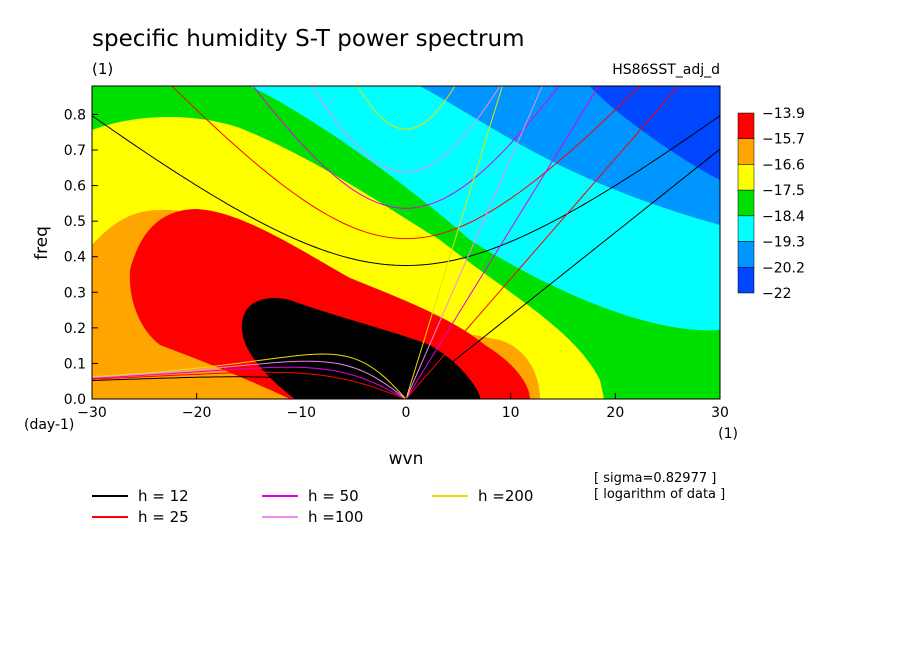  What do you see at coordinates (783, 191) in the screenshot?
I see `colorbar-label: −17.5` at bounding box center [783, 191].